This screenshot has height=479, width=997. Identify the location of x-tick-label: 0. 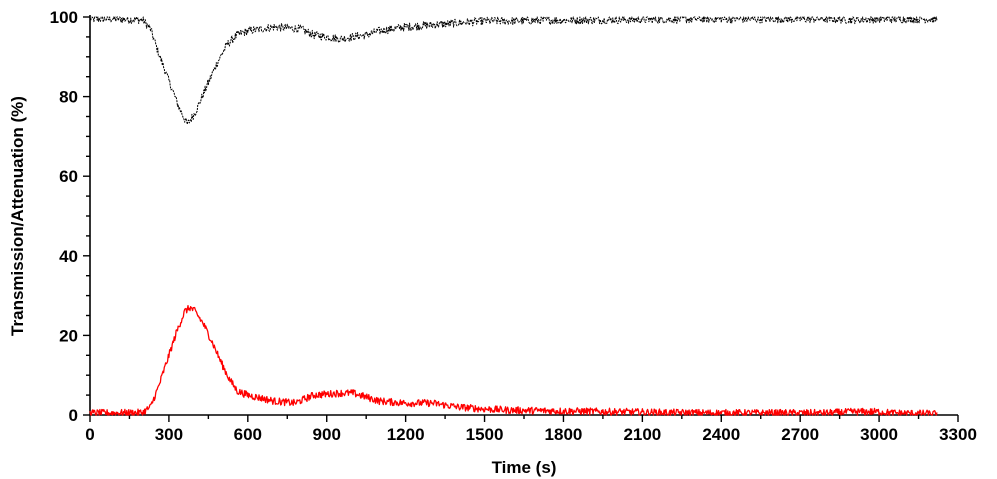
(89, 434).